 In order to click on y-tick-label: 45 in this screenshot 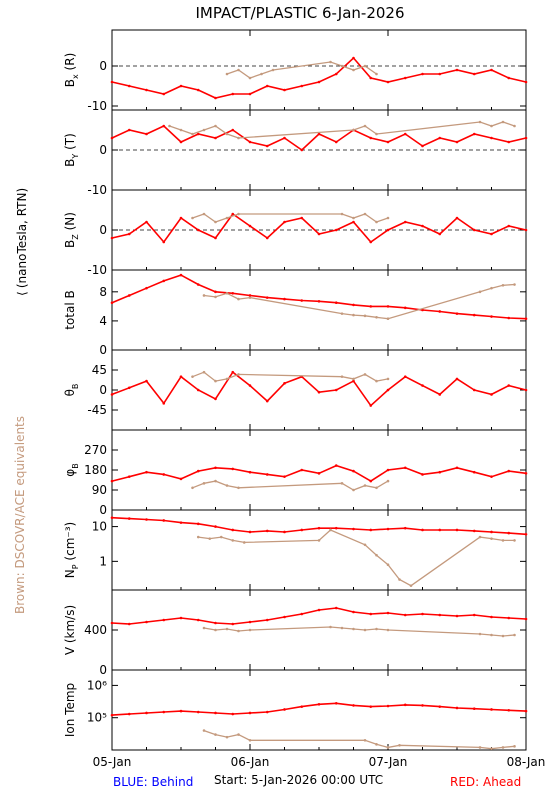, I will do `click(99, 370)`.